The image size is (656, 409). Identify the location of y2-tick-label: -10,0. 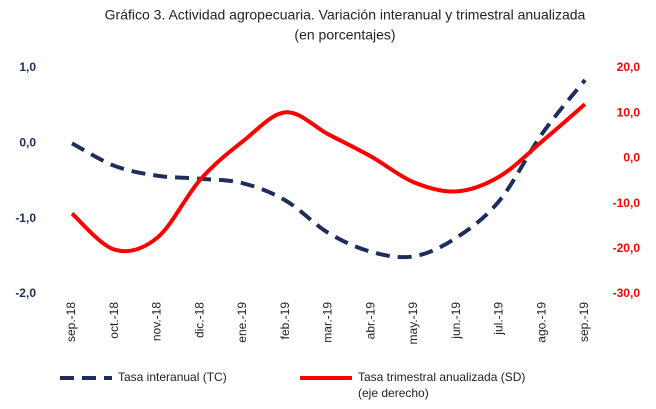
(627, 203).